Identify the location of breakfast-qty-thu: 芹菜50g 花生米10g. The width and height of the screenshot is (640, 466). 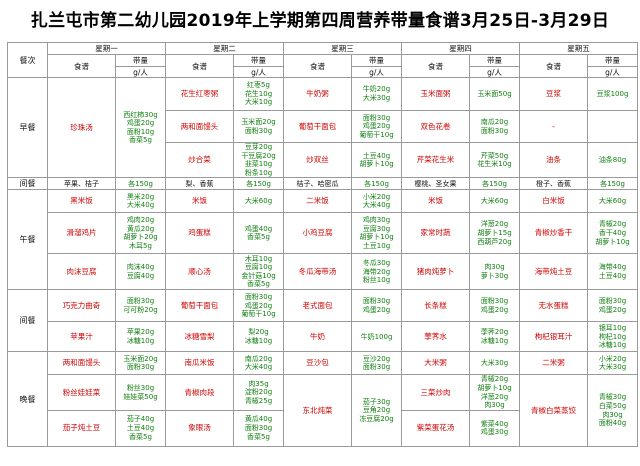
(494, 160).